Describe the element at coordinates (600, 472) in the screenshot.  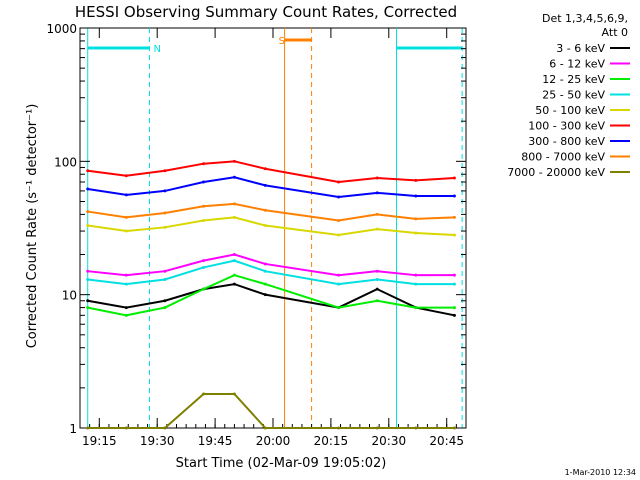
I see `generated-timestamp: 1-Mar-2010 12:34` at that location.